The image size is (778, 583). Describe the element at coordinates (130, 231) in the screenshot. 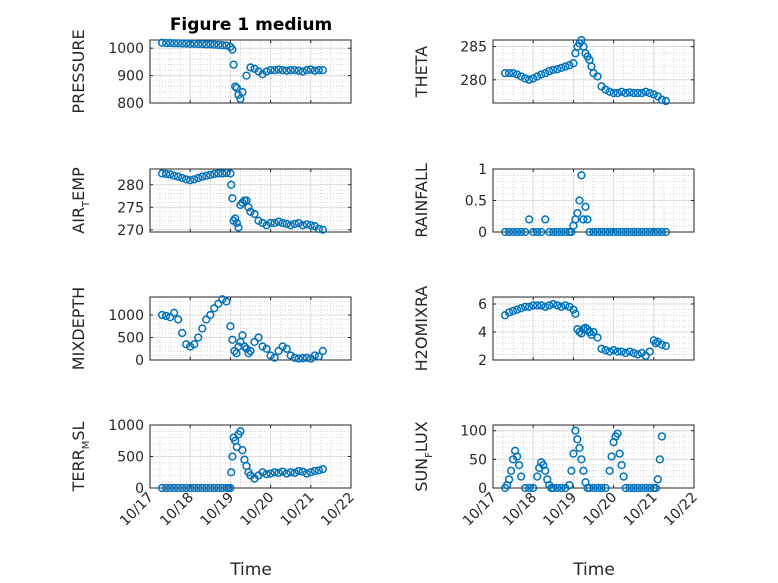

I see `y-tick-label: 270` at that location.